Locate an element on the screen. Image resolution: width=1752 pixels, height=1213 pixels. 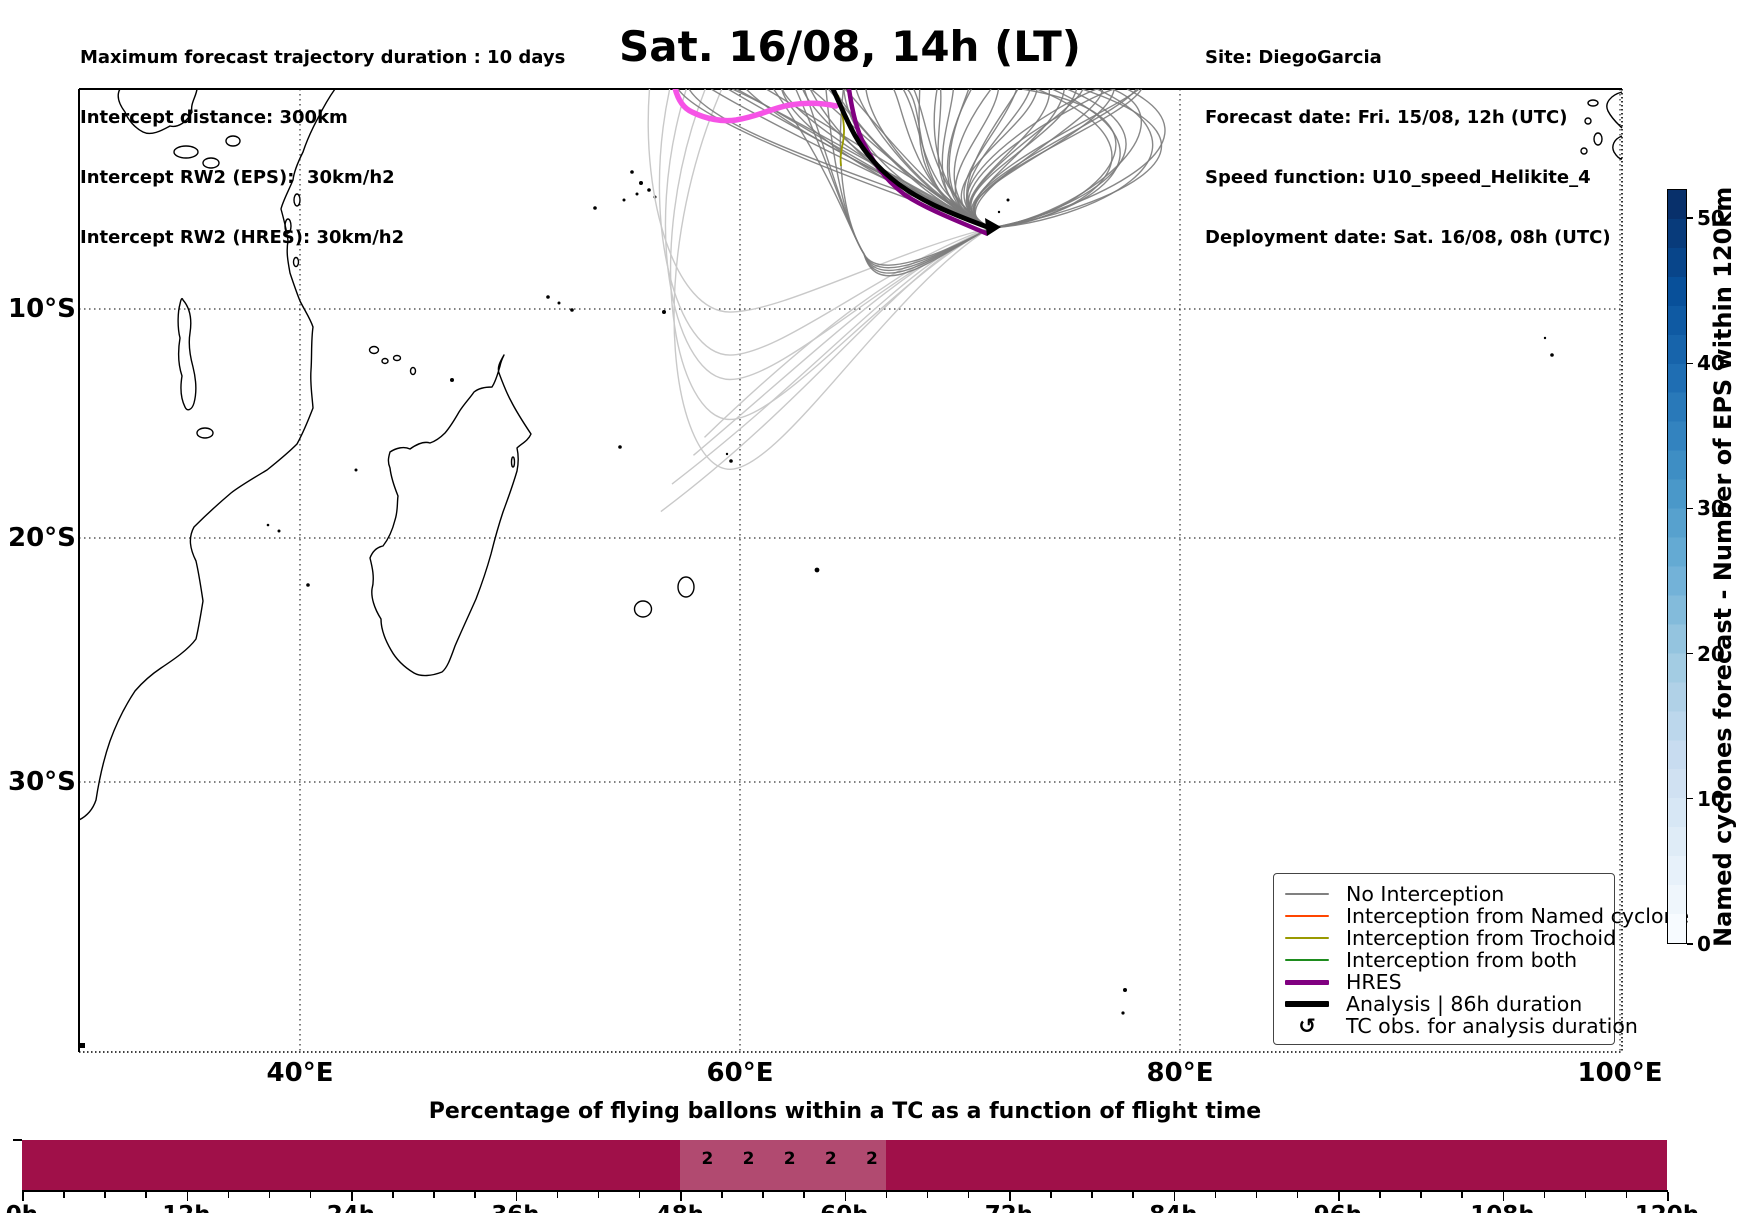
legend-item: No Interception is located at coordinates (1444, 894).